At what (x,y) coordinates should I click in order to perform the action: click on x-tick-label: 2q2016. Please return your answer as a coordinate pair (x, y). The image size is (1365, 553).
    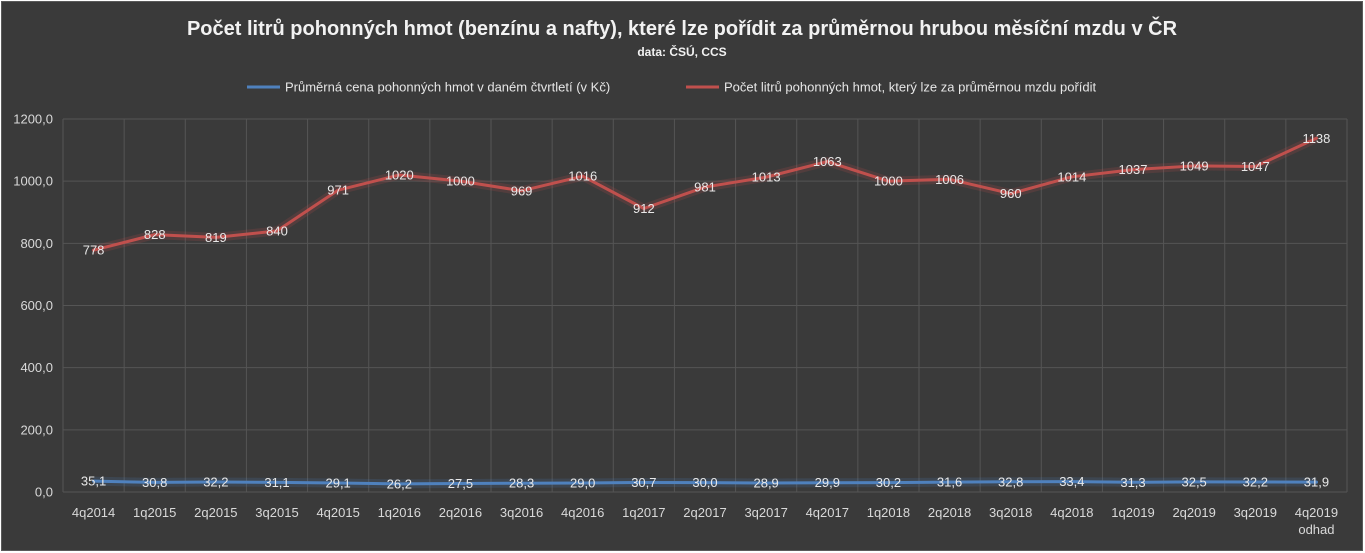
    Looking at the image, I should click on (460, 512).